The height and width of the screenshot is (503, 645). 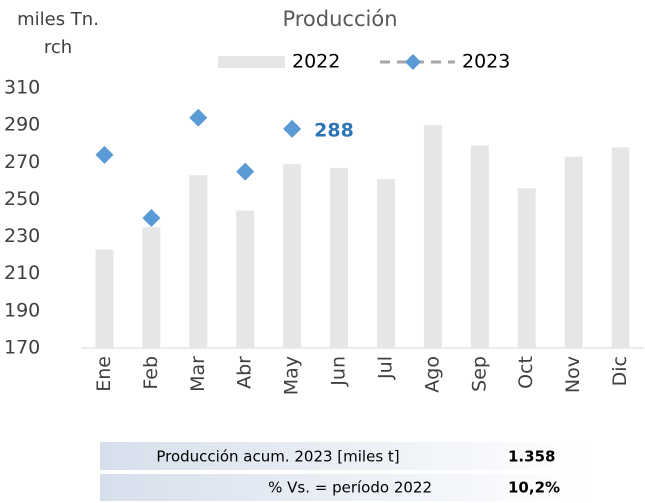 What do you see at coordinates (573, 374) in the screenshot?
I see `x-tick-label: Nov` at bounding box center [573, 374].